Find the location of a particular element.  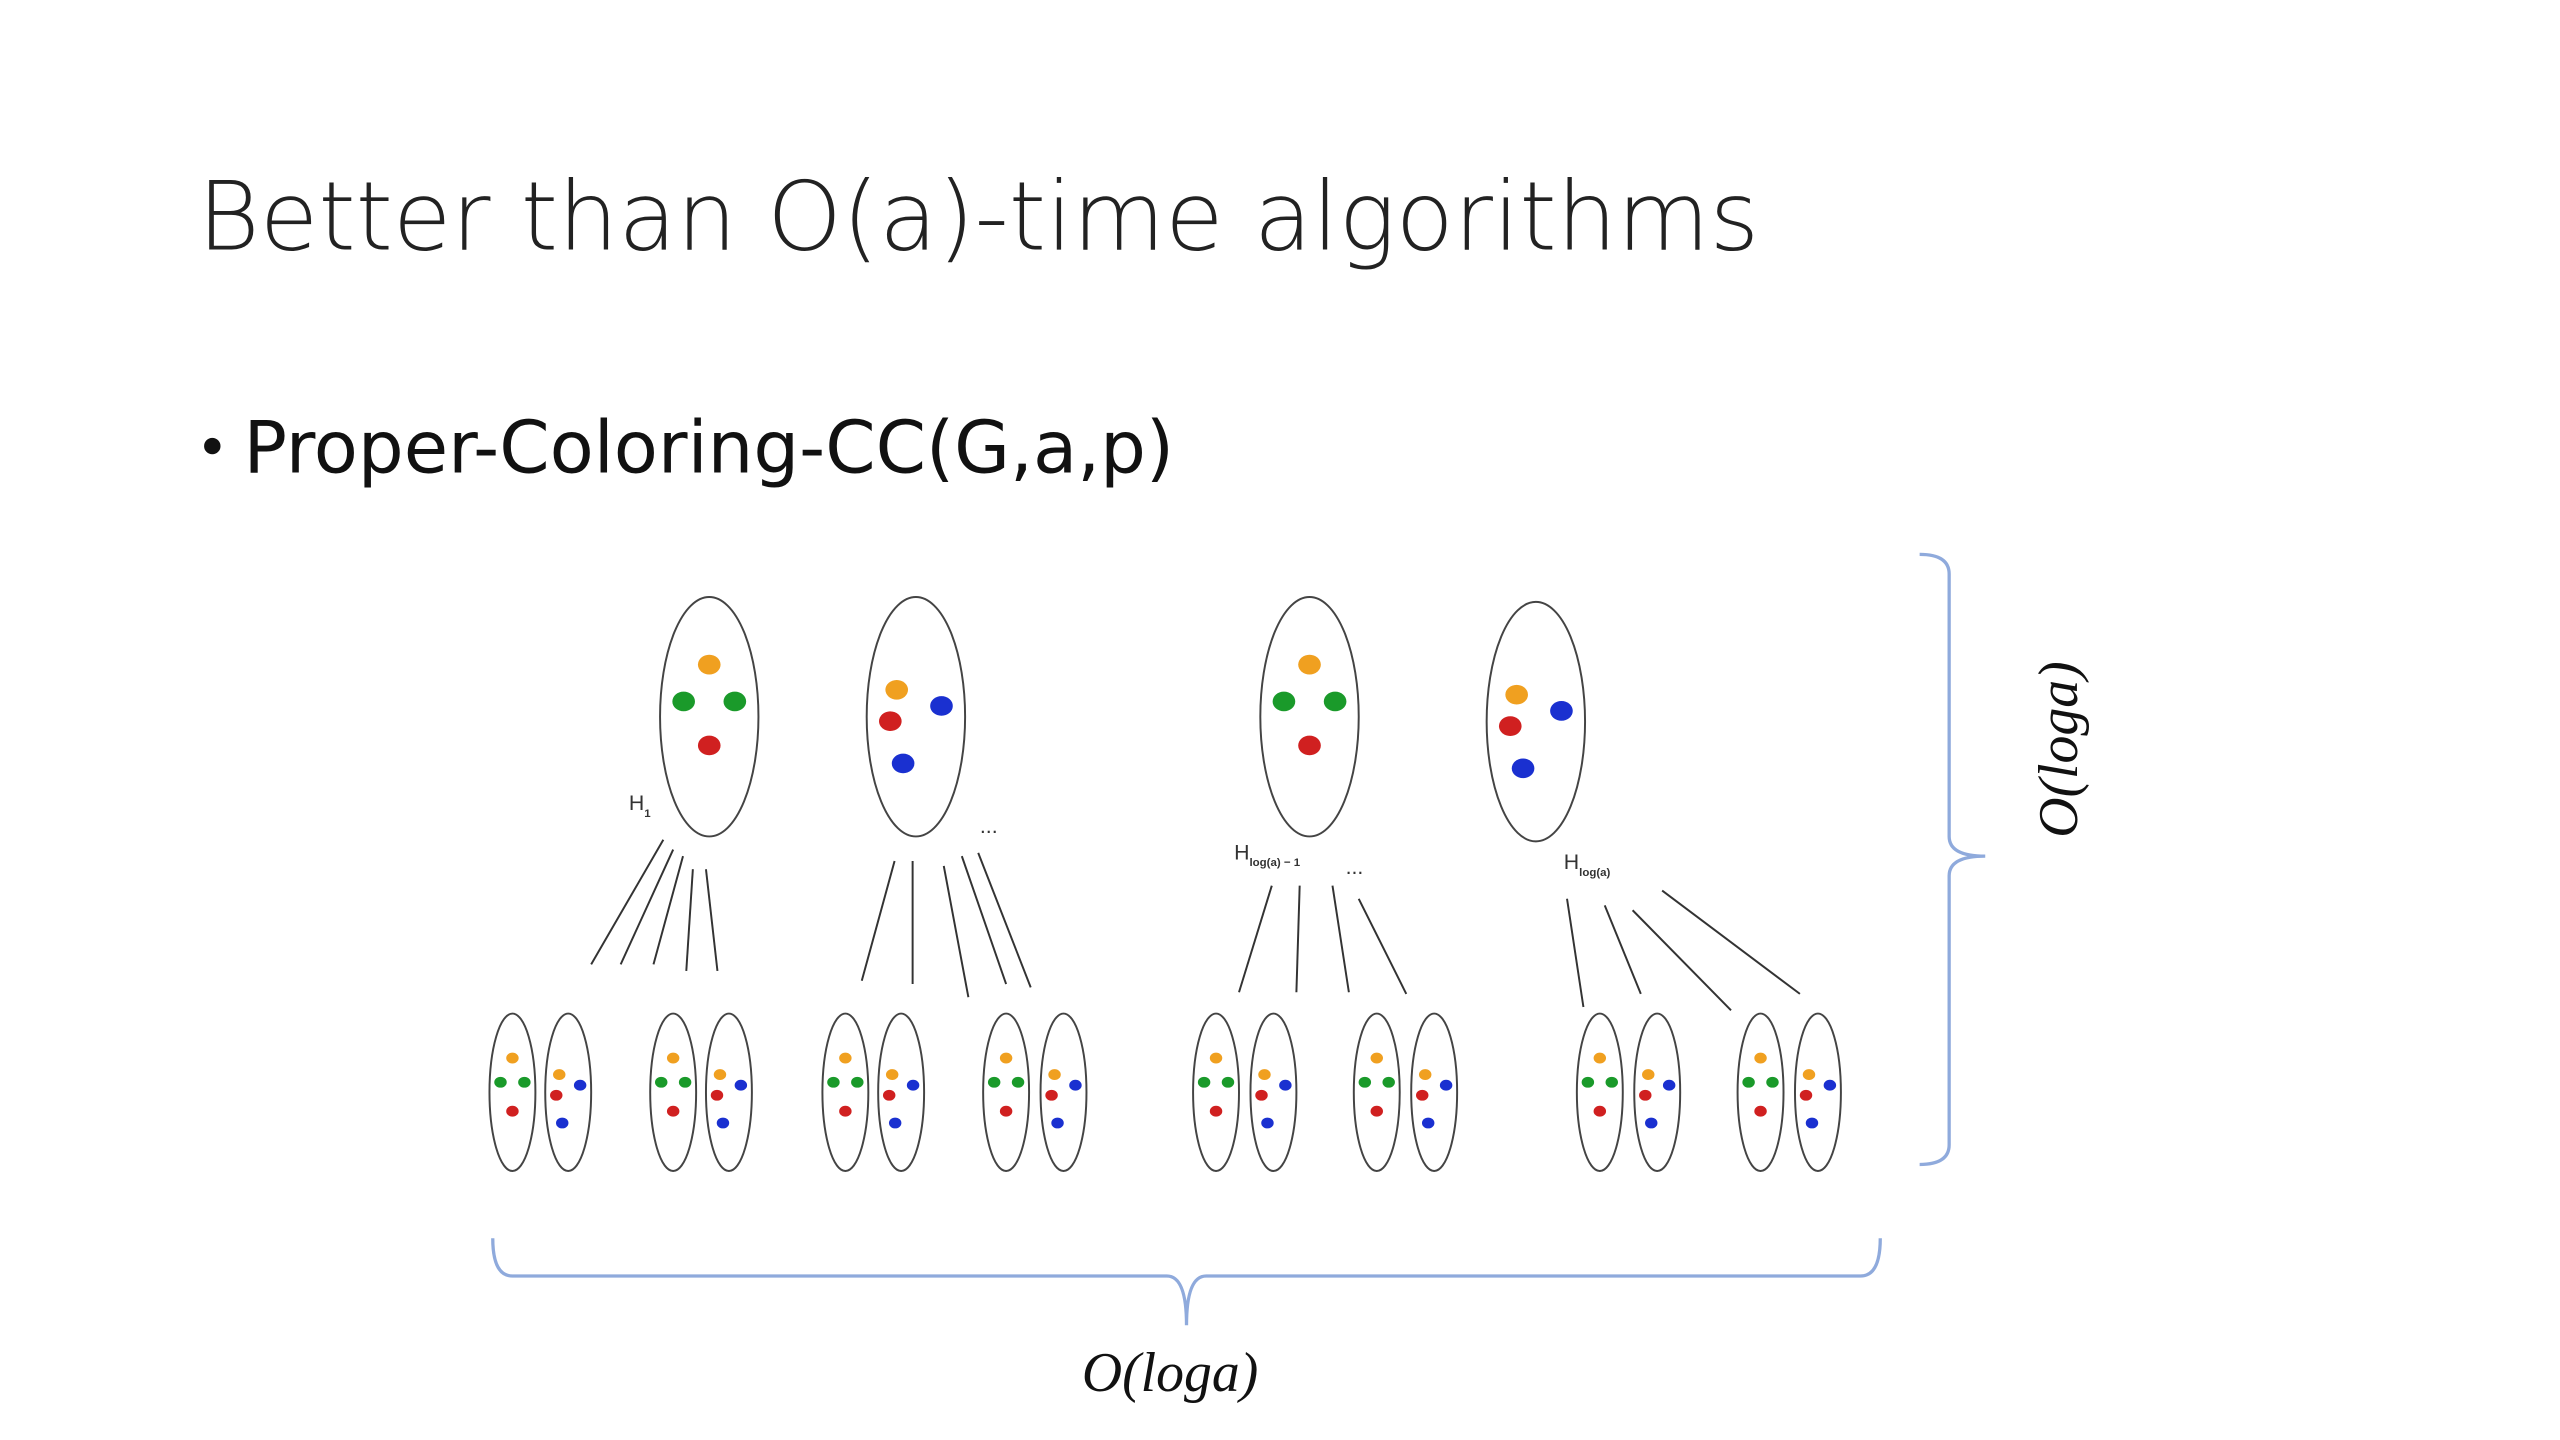

label-sub: log(a) is located at coordinates (1594, 873).